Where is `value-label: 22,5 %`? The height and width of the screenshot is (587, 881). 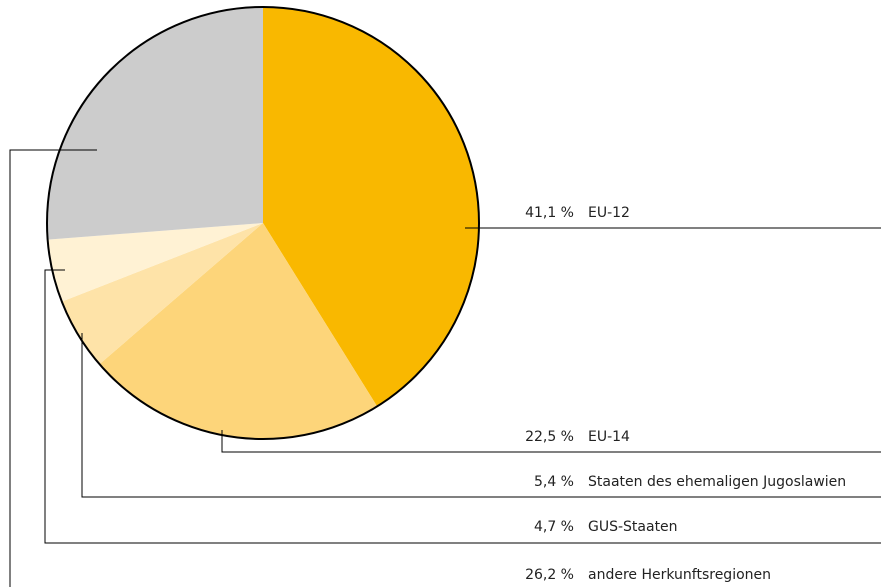 value-label: 22,5 % is located at coordinates (549, 437).